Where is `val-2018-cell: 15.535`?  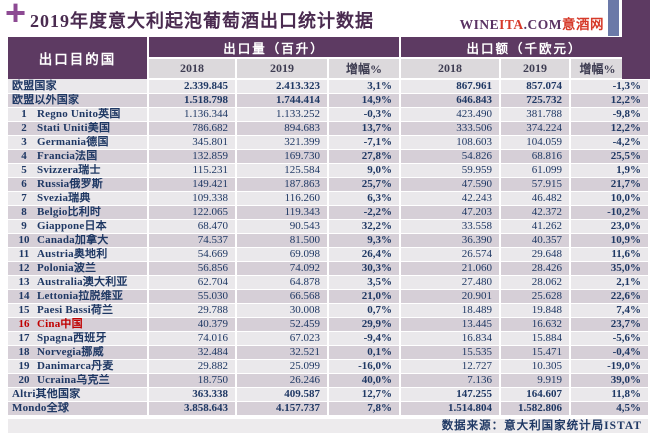
val-2018-cell: 15.535 is located at coordinates (451, 352).